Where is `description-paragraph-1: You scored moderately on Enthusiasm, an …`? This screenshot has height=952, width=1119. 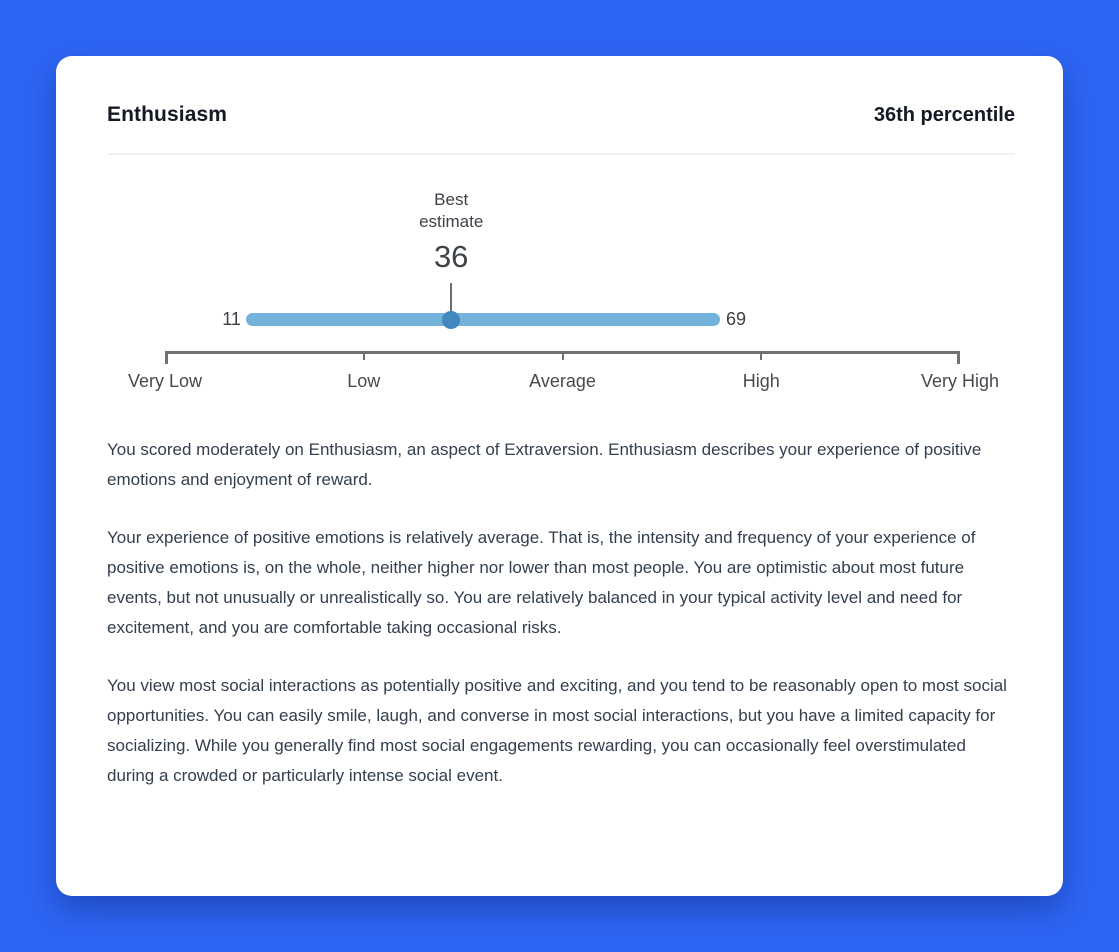
description-paragraph-1: You scored moderately on Enthusiasm, an … is located at coordinates (544, 464).